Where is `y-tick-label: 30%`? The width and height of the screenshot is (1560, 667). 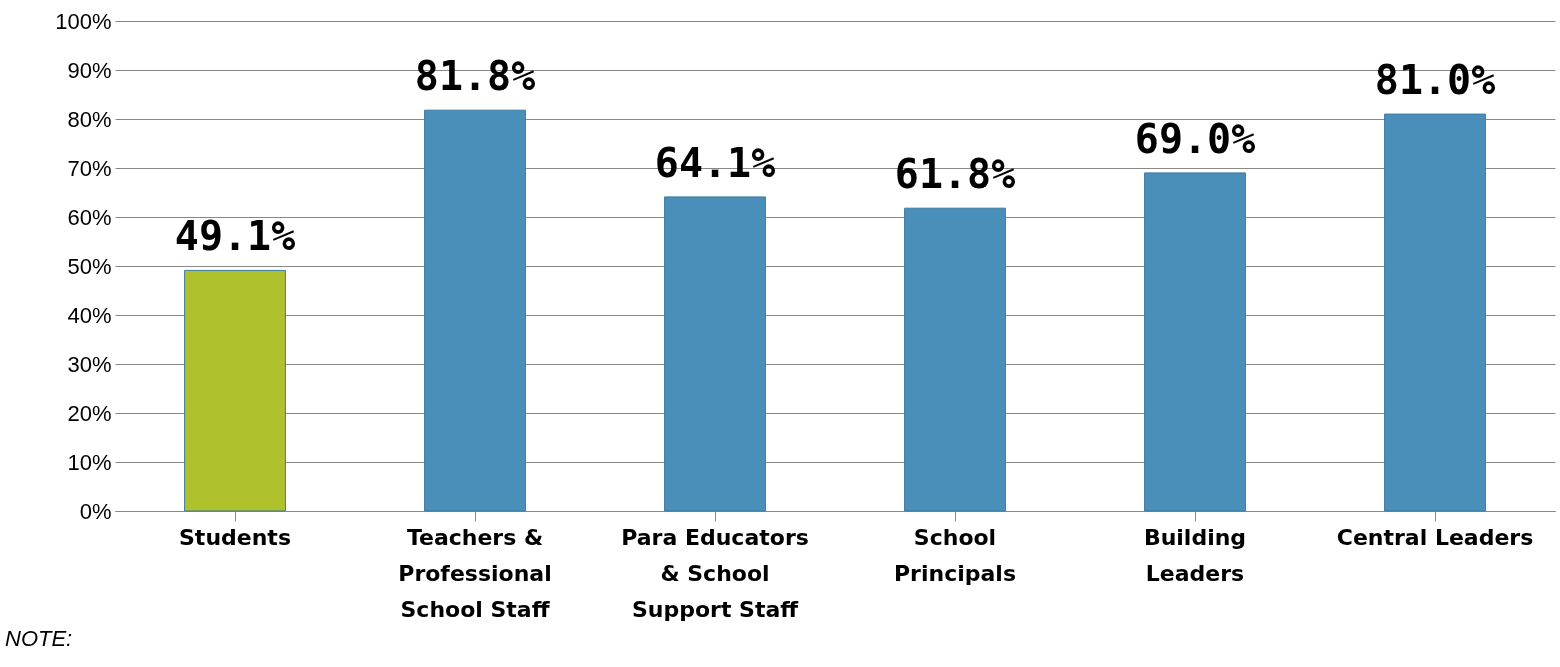 y-tick-label: 30% is located at coordinates (89, 364).